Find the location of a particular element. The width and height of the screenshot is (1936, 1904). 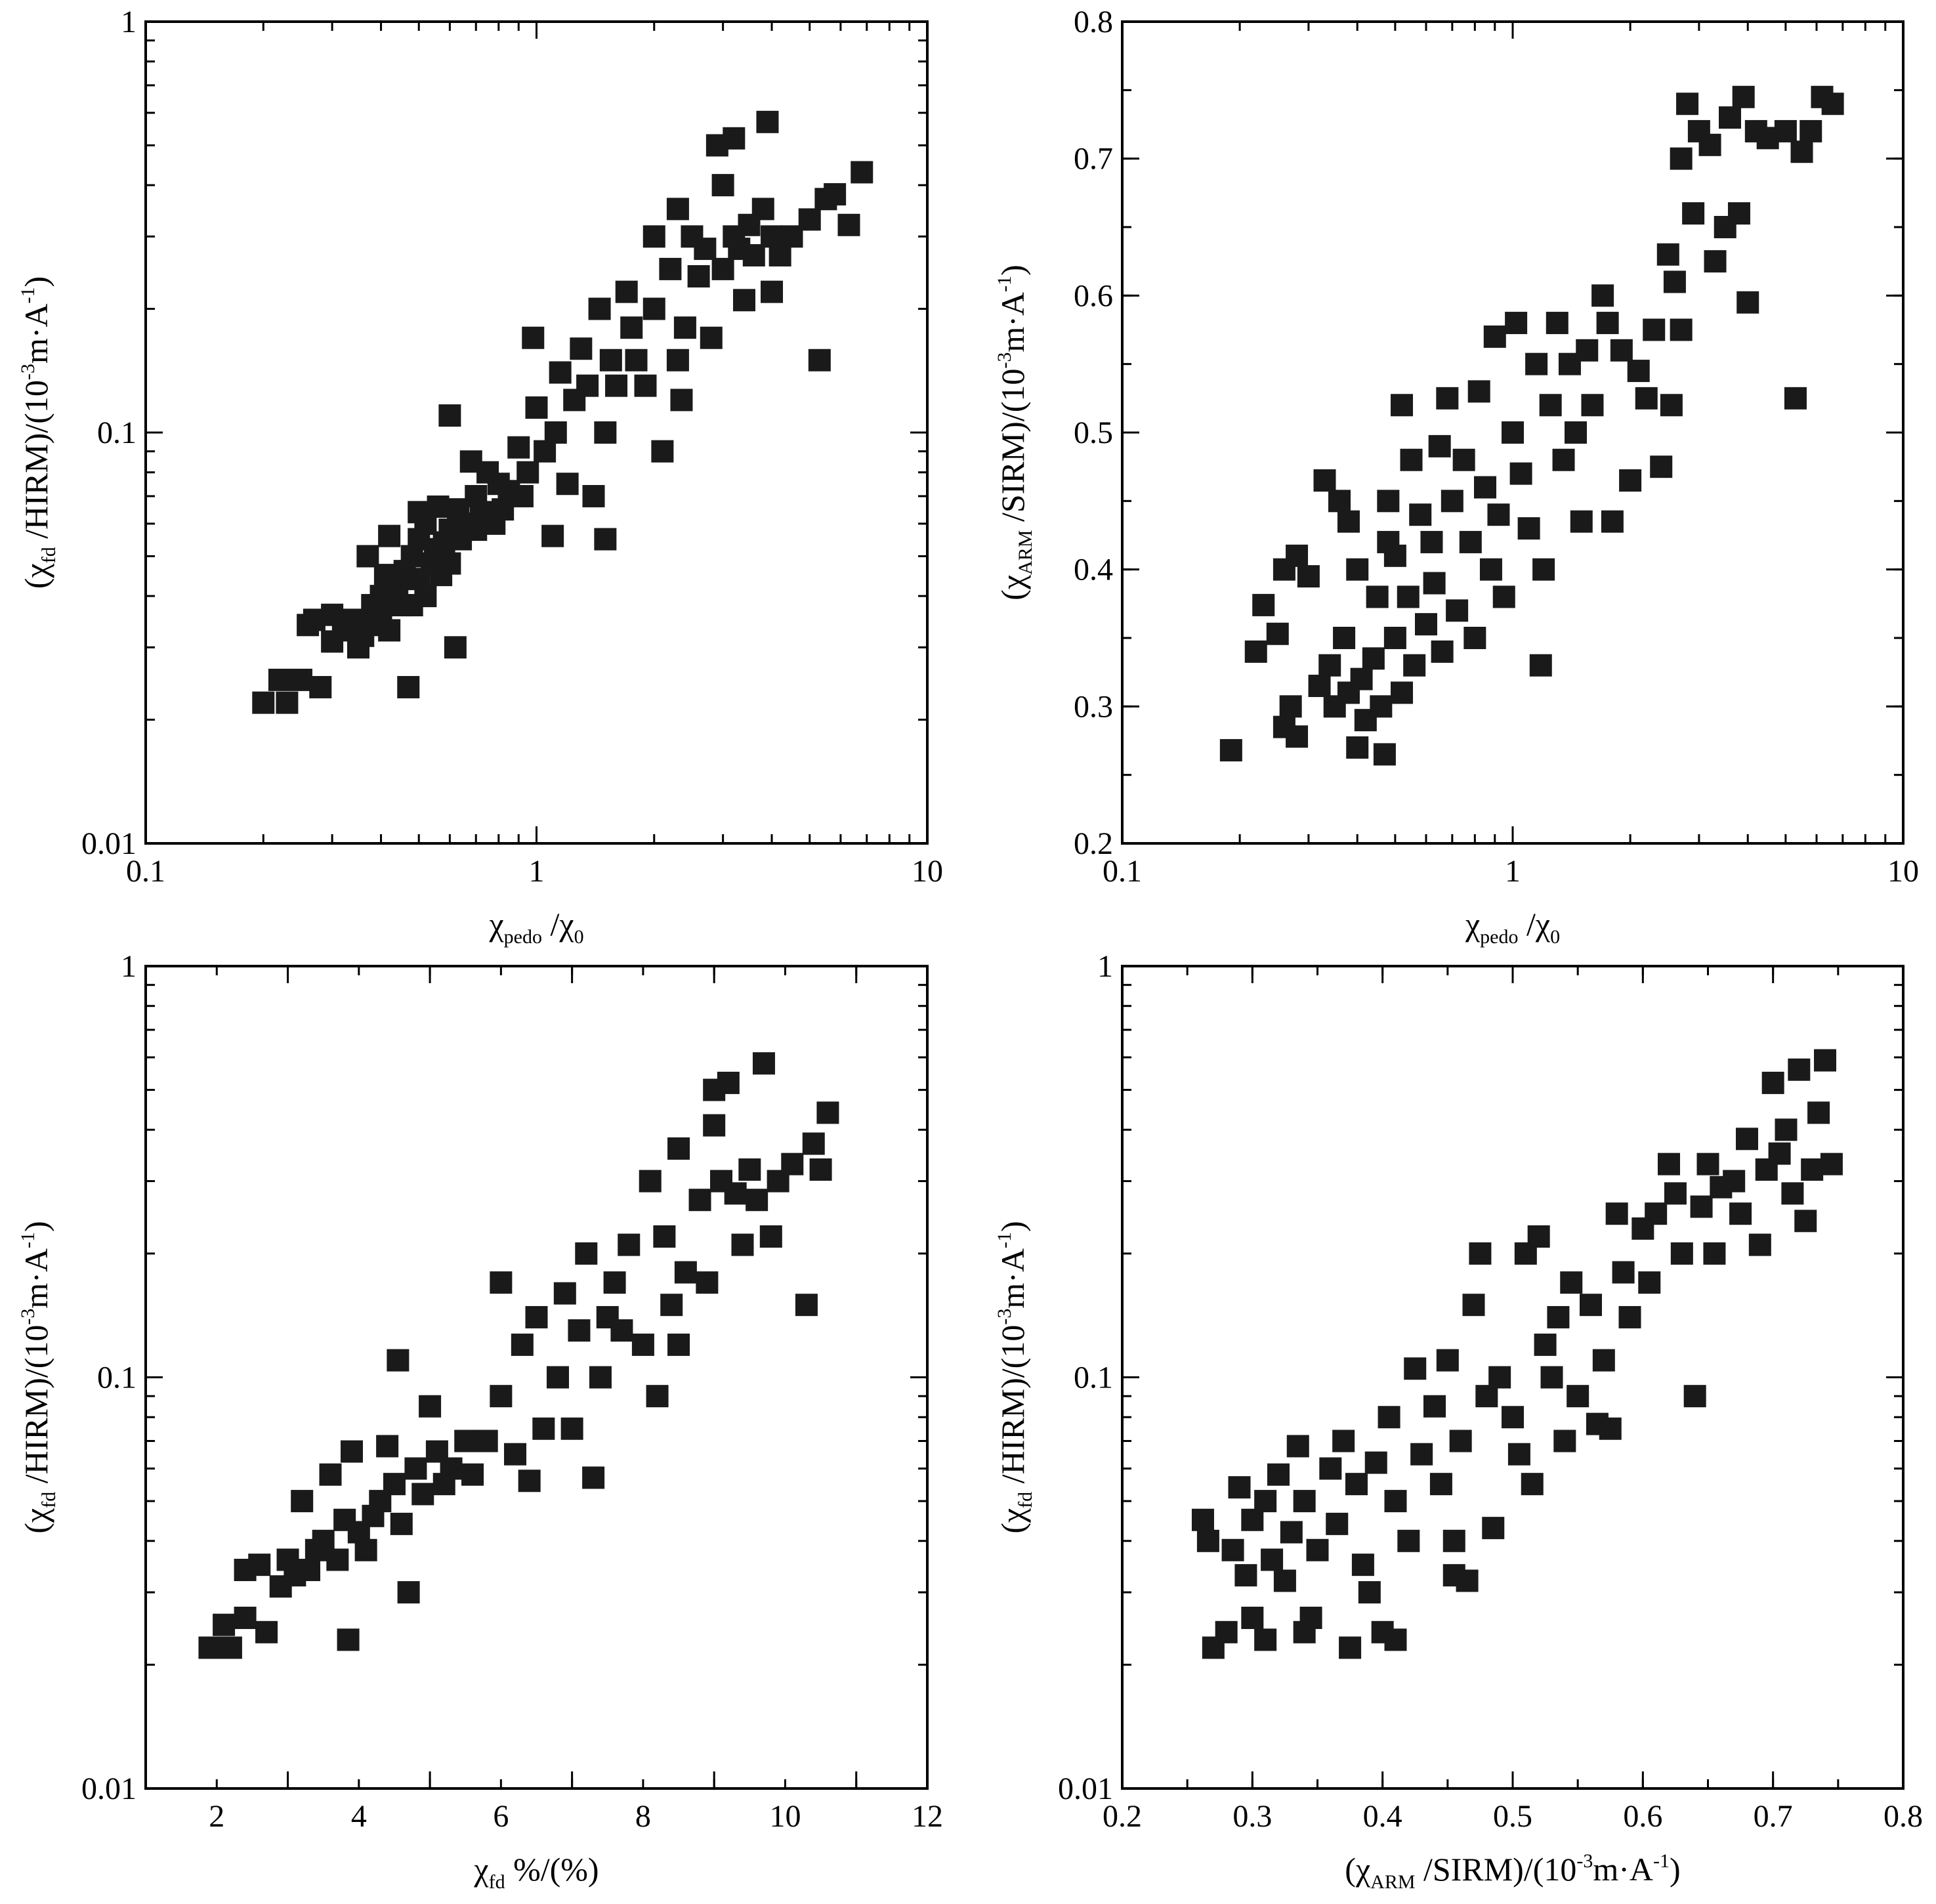

y-tick-label: 0.8 is located at coordinates (1093, 22).